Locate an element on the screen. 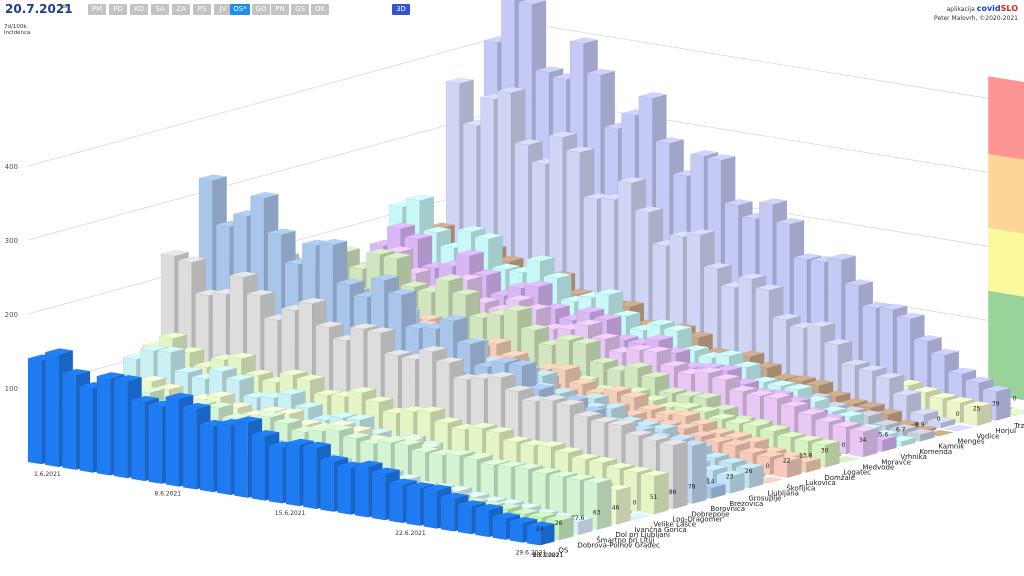  tab-pm: PM is located at coordinates (97, 9).